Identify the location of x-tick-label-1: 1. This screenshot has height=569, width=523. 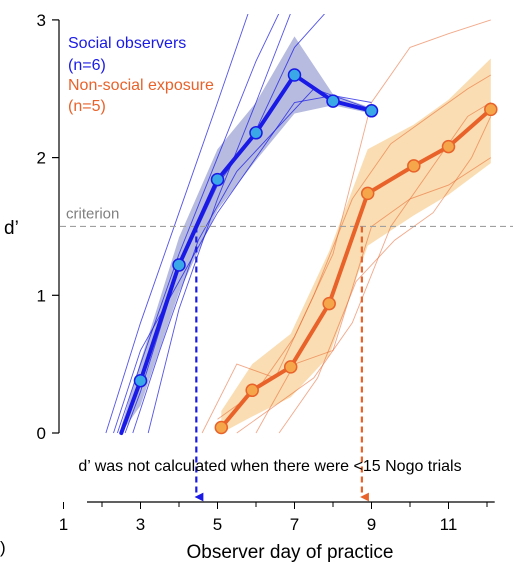
(63, 524).